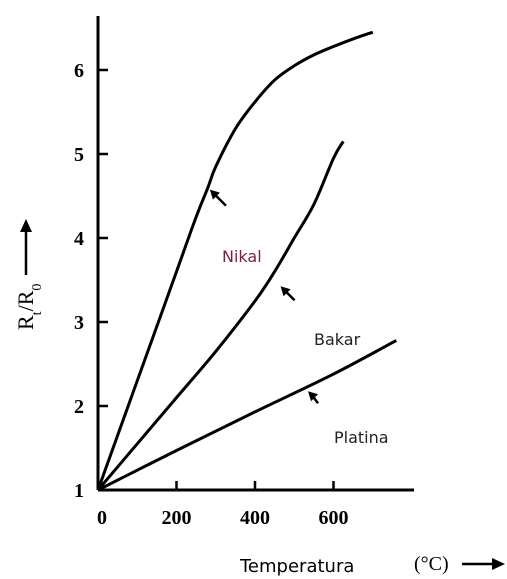 Image resolution: width=507 pixels, height=579 pixels. What do you see at coordinates (79, 491) in the screenshot?
I see `y-tick-label: 1` at bounding box center [79, 491].